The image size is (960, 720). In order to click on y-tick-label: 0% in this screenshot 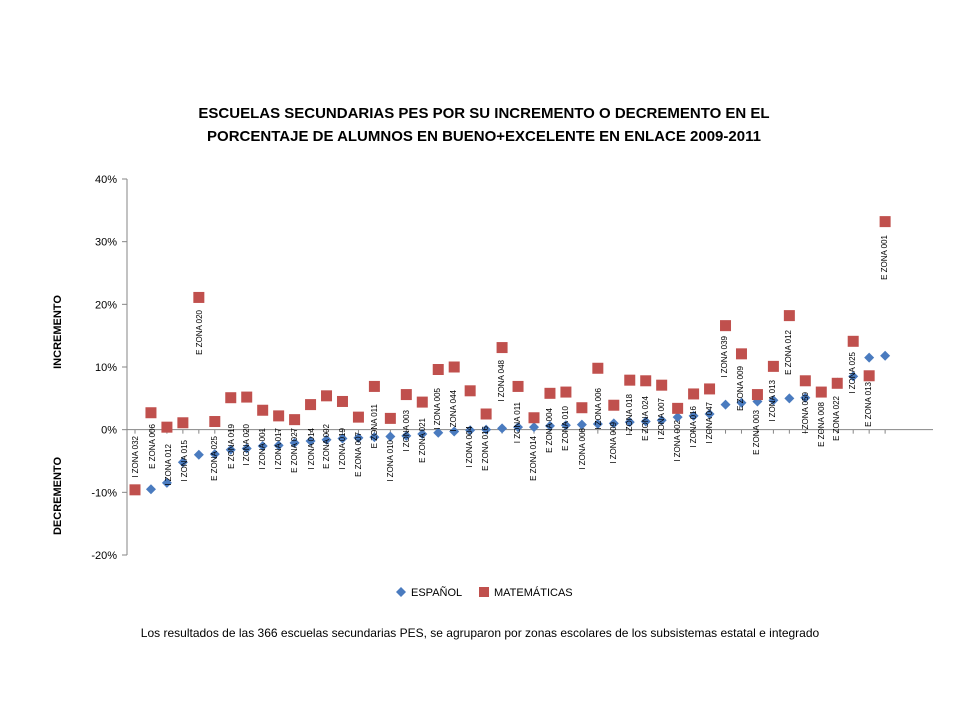, I will do `click(109, 431)`.